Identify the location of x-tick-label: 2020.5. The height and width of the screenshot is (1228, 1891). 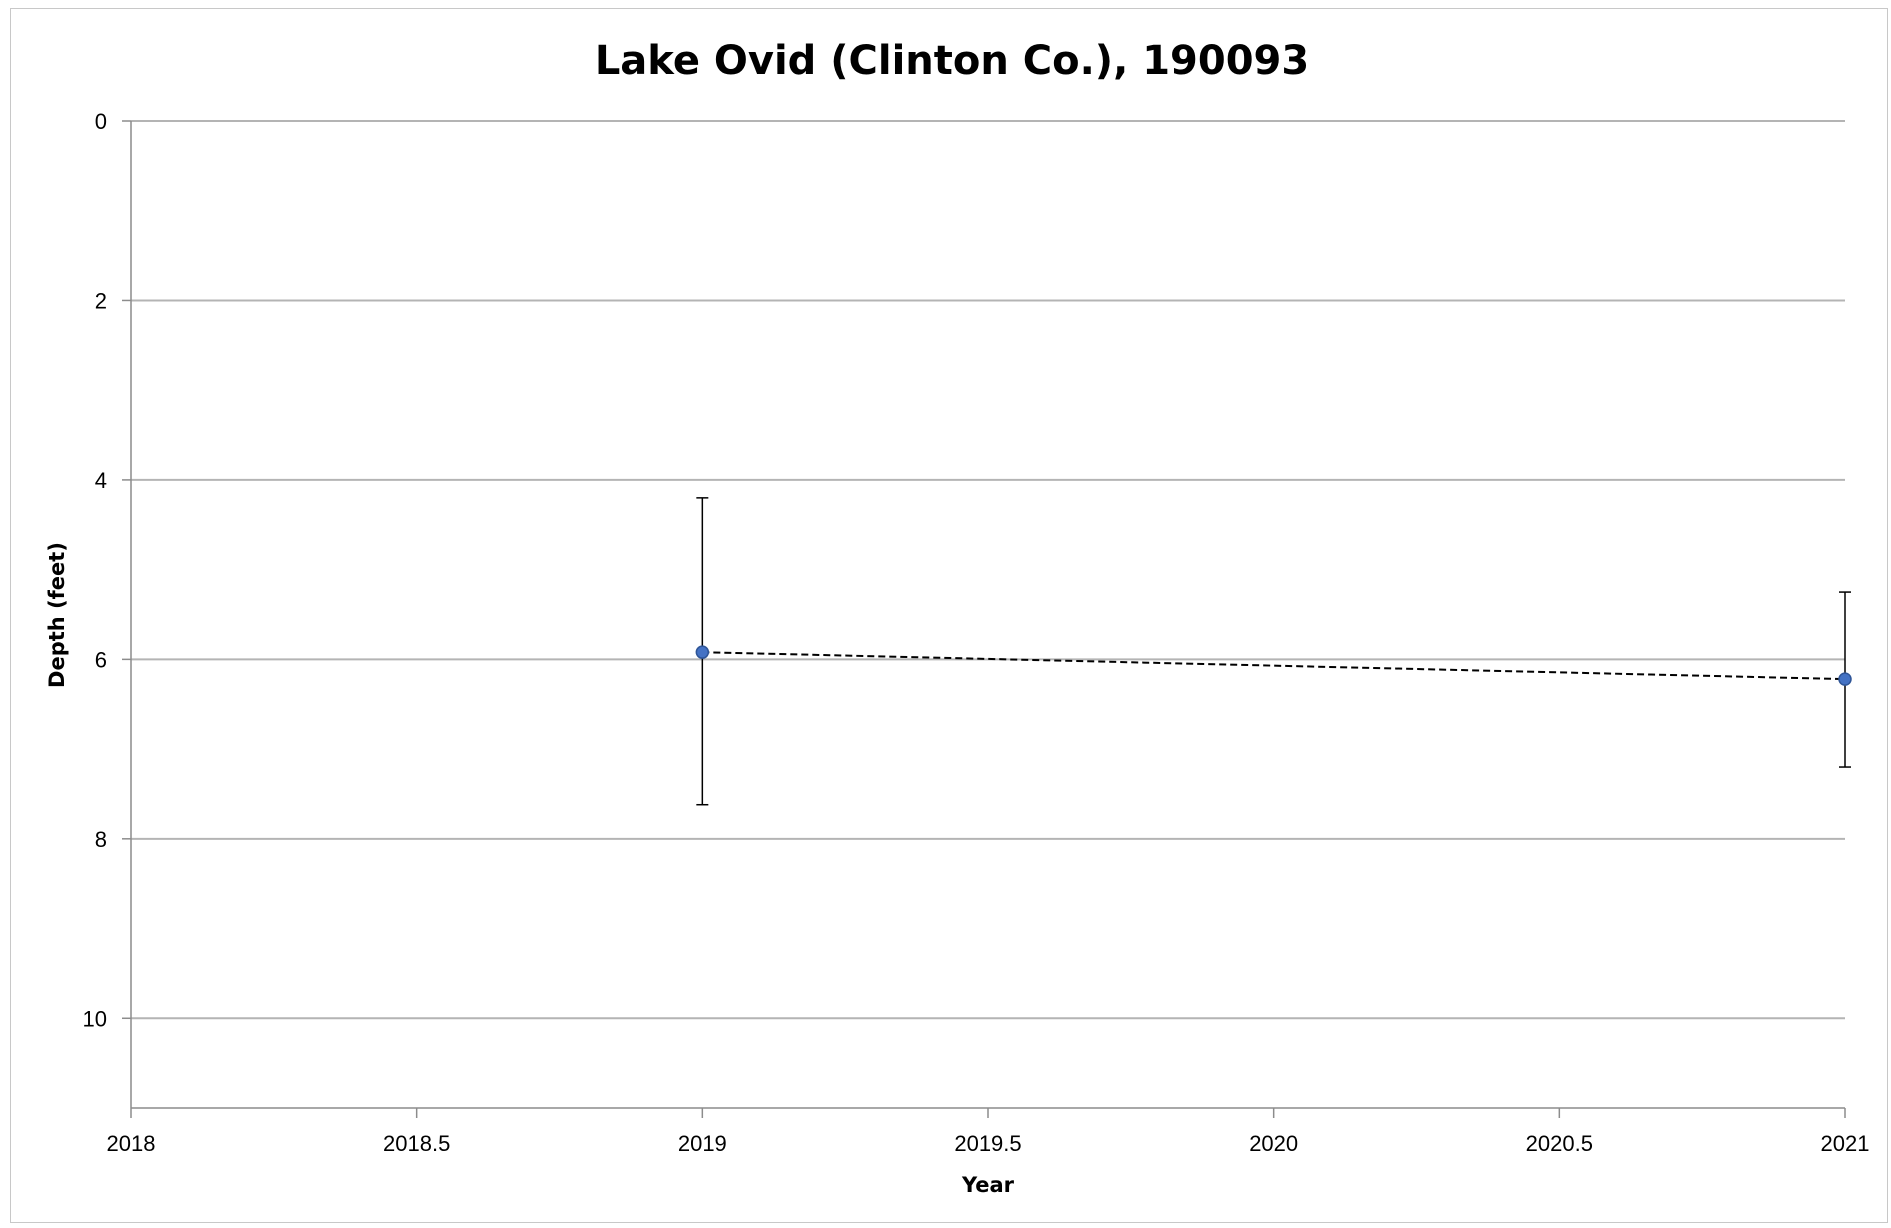
(1559, 1143).